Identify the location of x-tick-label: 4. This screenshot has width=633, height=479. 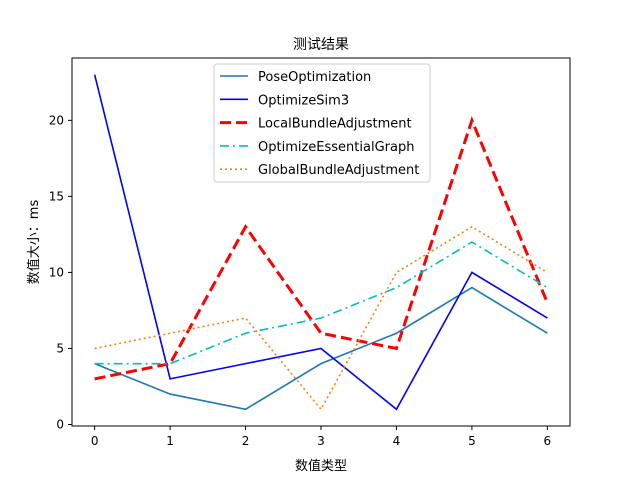
(397, 441).